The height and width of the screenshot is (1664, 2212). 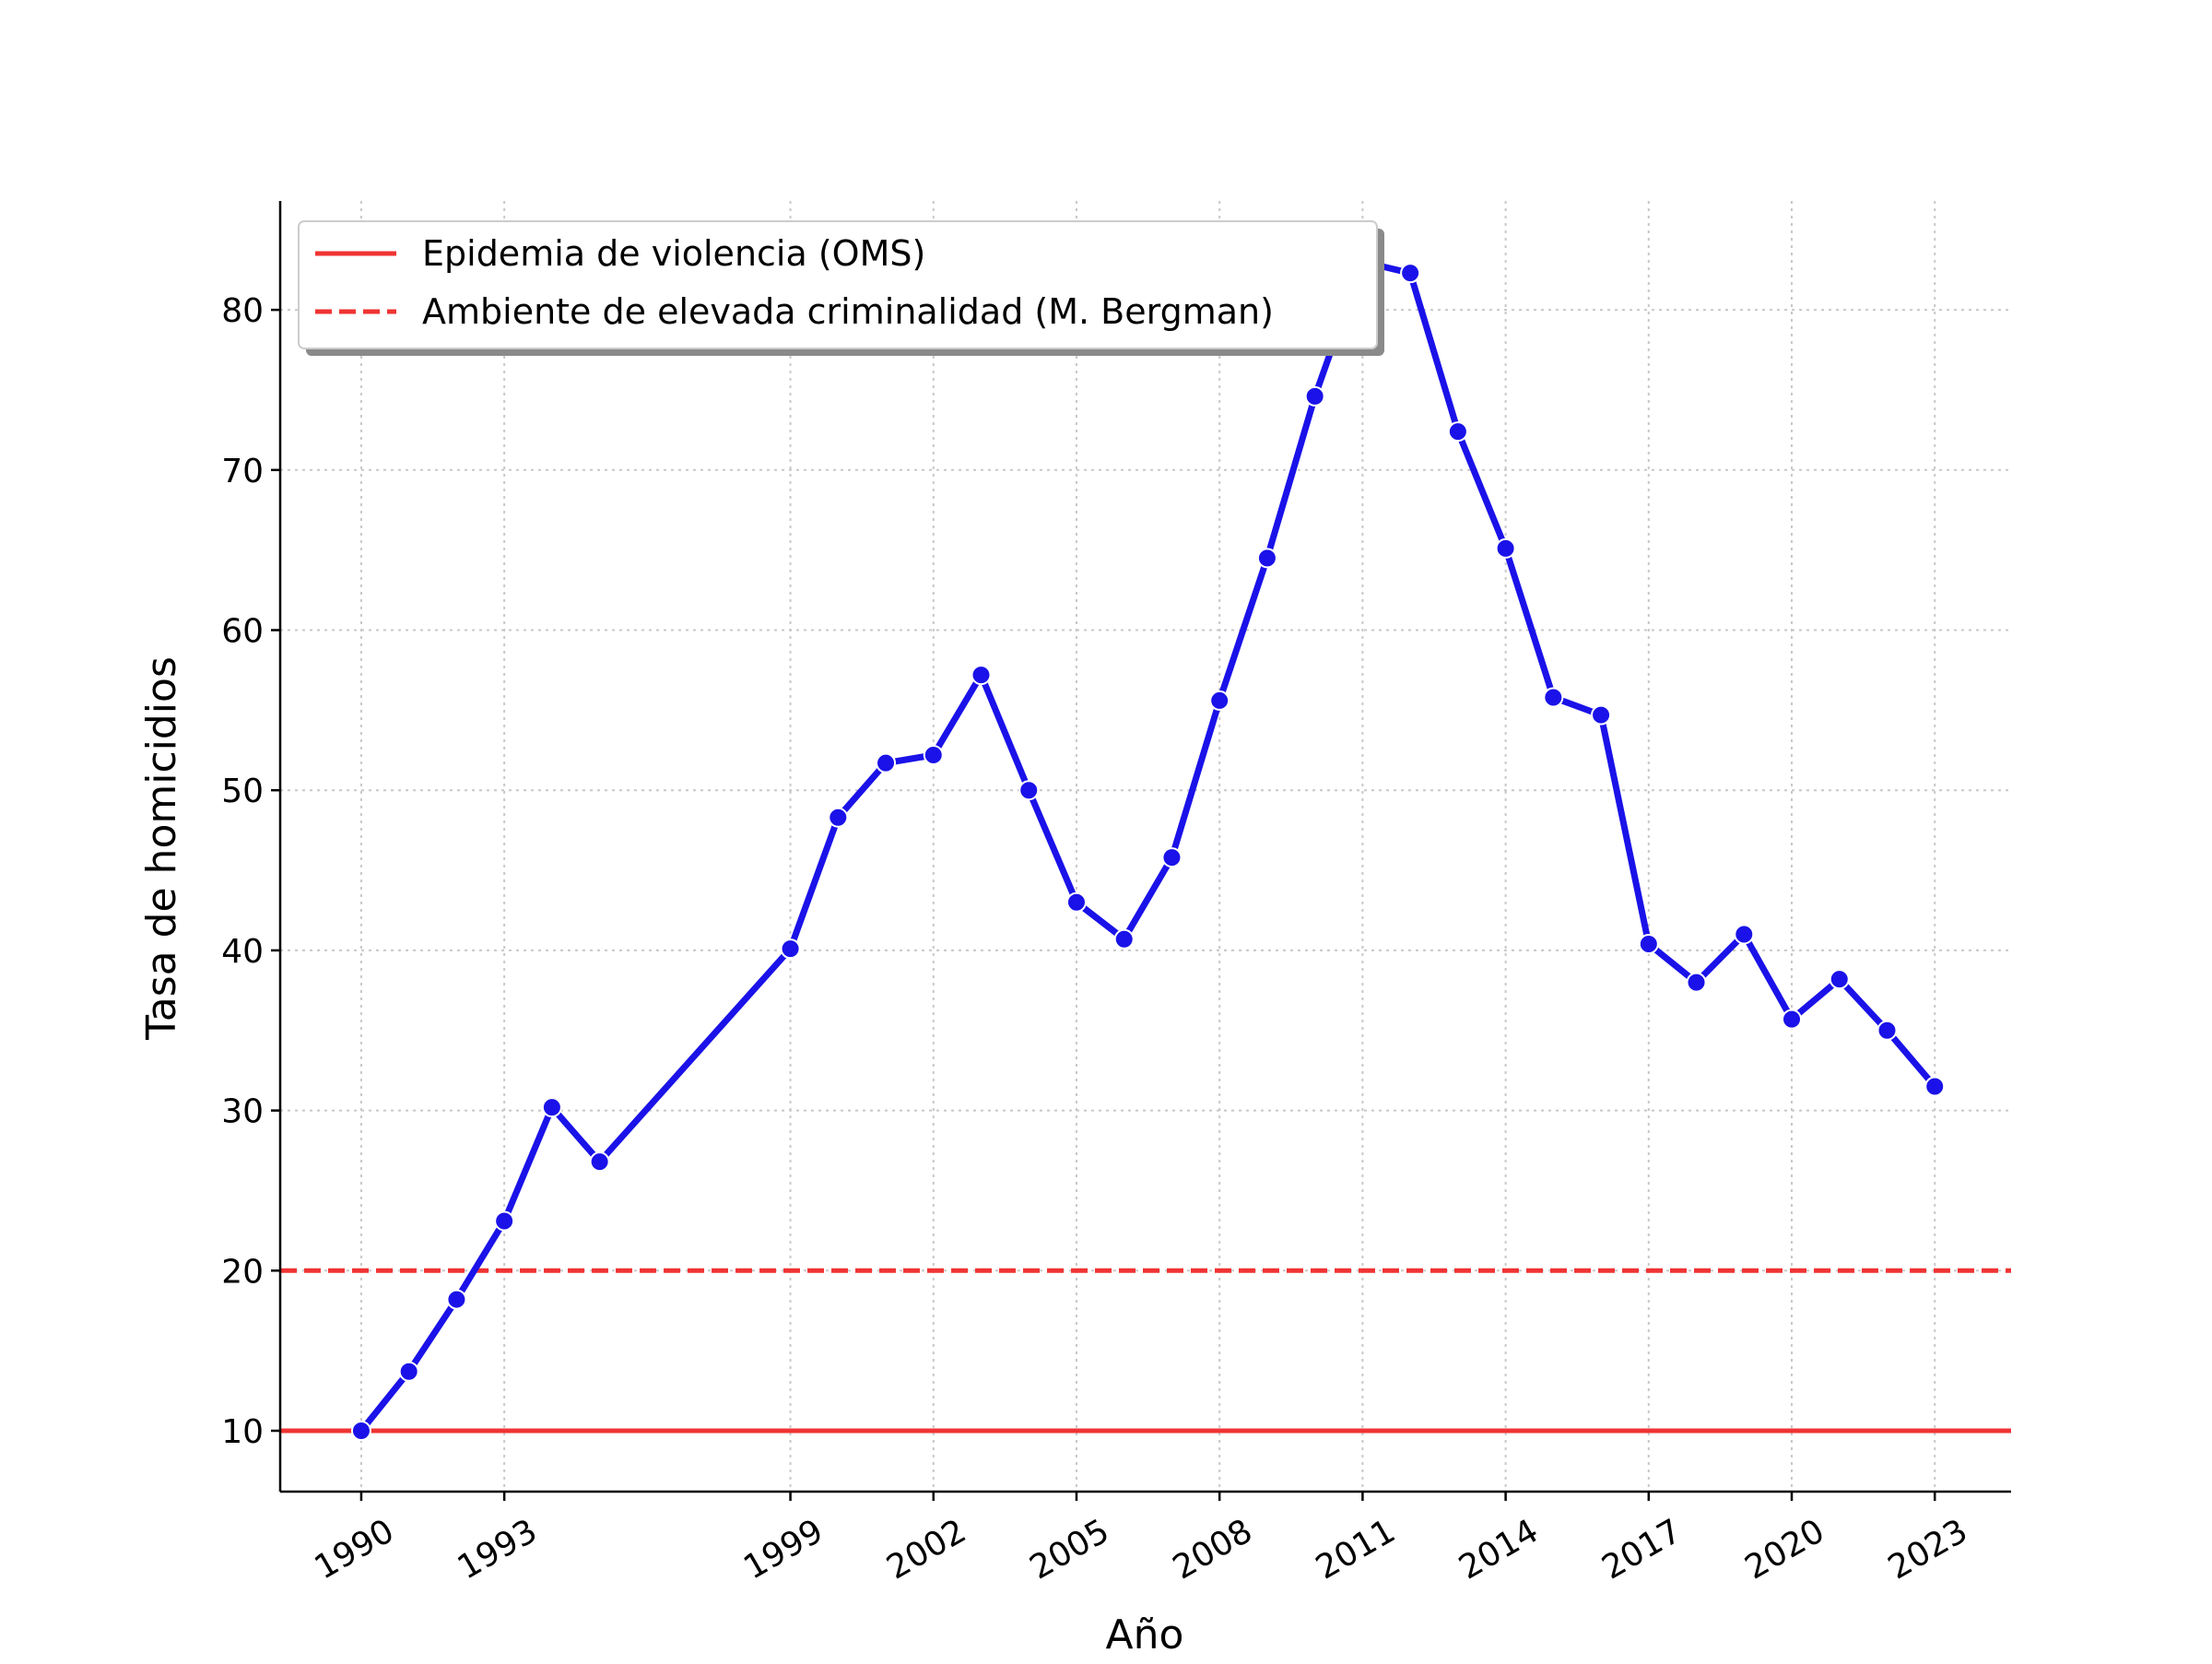 I want to click on x-tick-label: 2002, so click(x=926, y=1549).